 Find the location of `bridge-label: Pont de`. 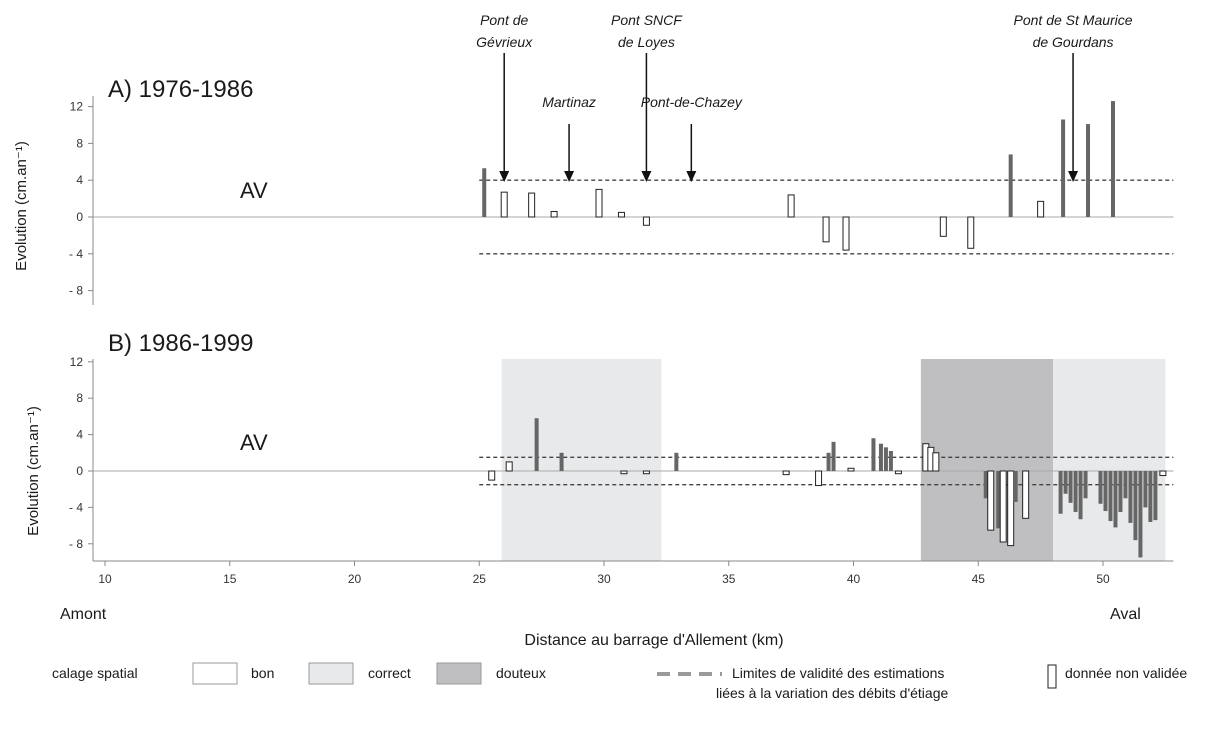

bridge-label: Pont de is located at coordinates (504, 20).